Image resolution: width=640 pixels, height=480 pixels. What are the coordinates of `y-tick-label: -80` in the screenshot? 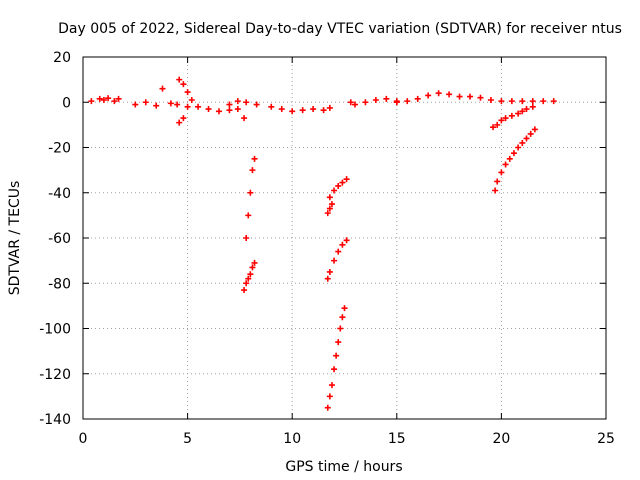 It's located at (59, 284).